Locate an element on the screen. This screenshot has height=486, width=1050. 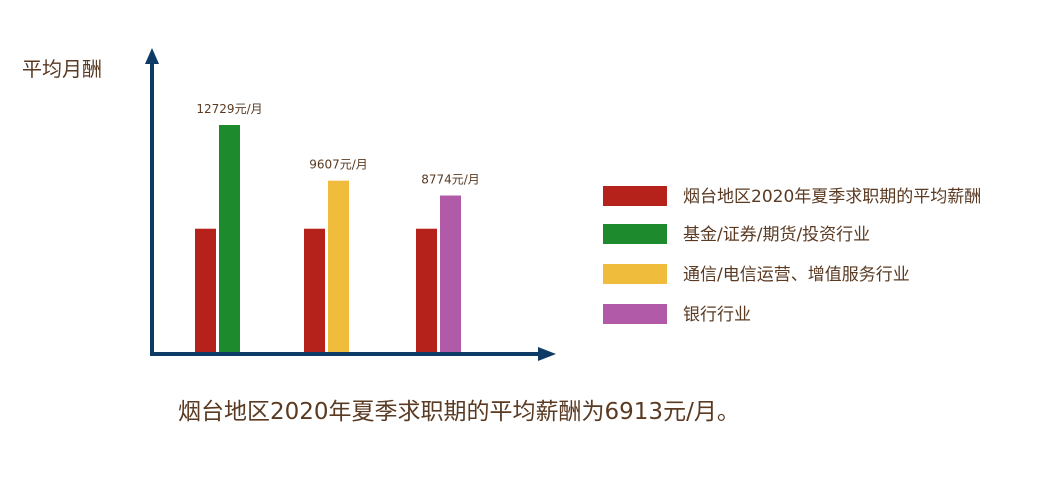
chart-caption: 烟台地区2020年夏季求职期的平均薪酬为6913元/月。 is located at coordinates (459, 412).